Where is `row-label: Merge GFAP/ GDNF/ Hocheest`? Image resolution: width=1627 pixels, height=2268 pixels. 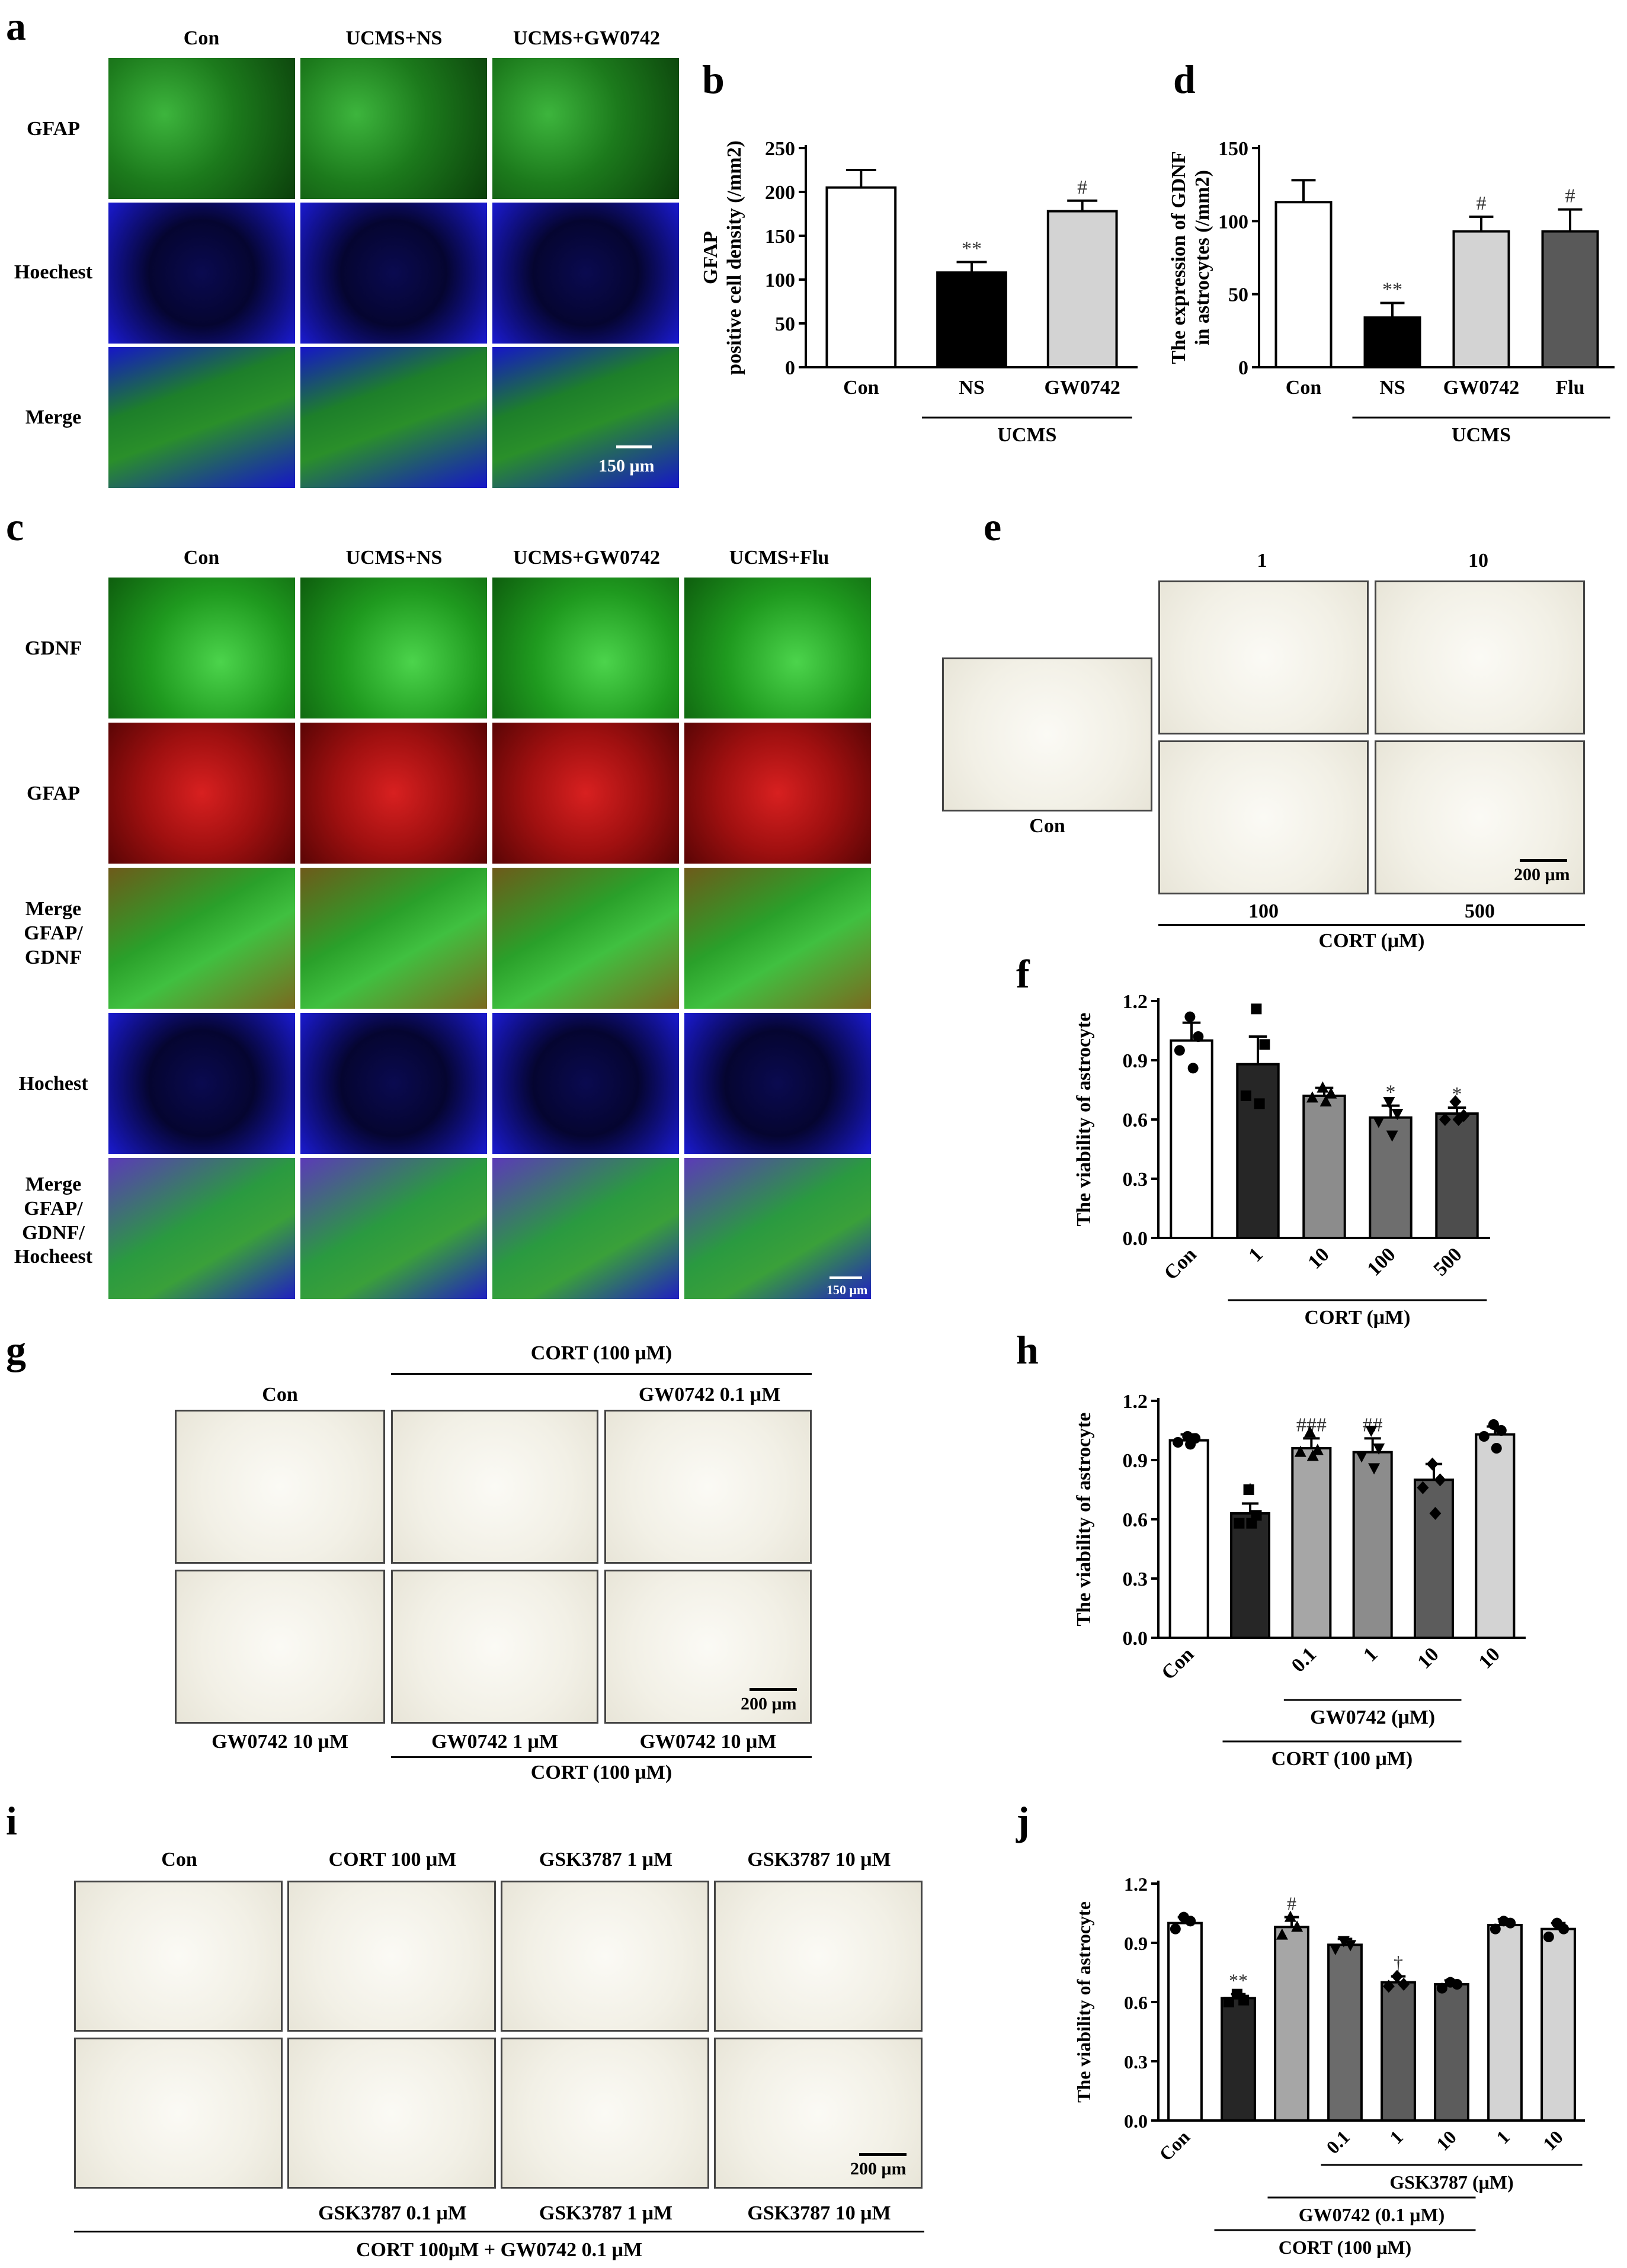 row-label: Merge GFAP/ GDNF/ Hocheest is located at coordinates (53, 1220).